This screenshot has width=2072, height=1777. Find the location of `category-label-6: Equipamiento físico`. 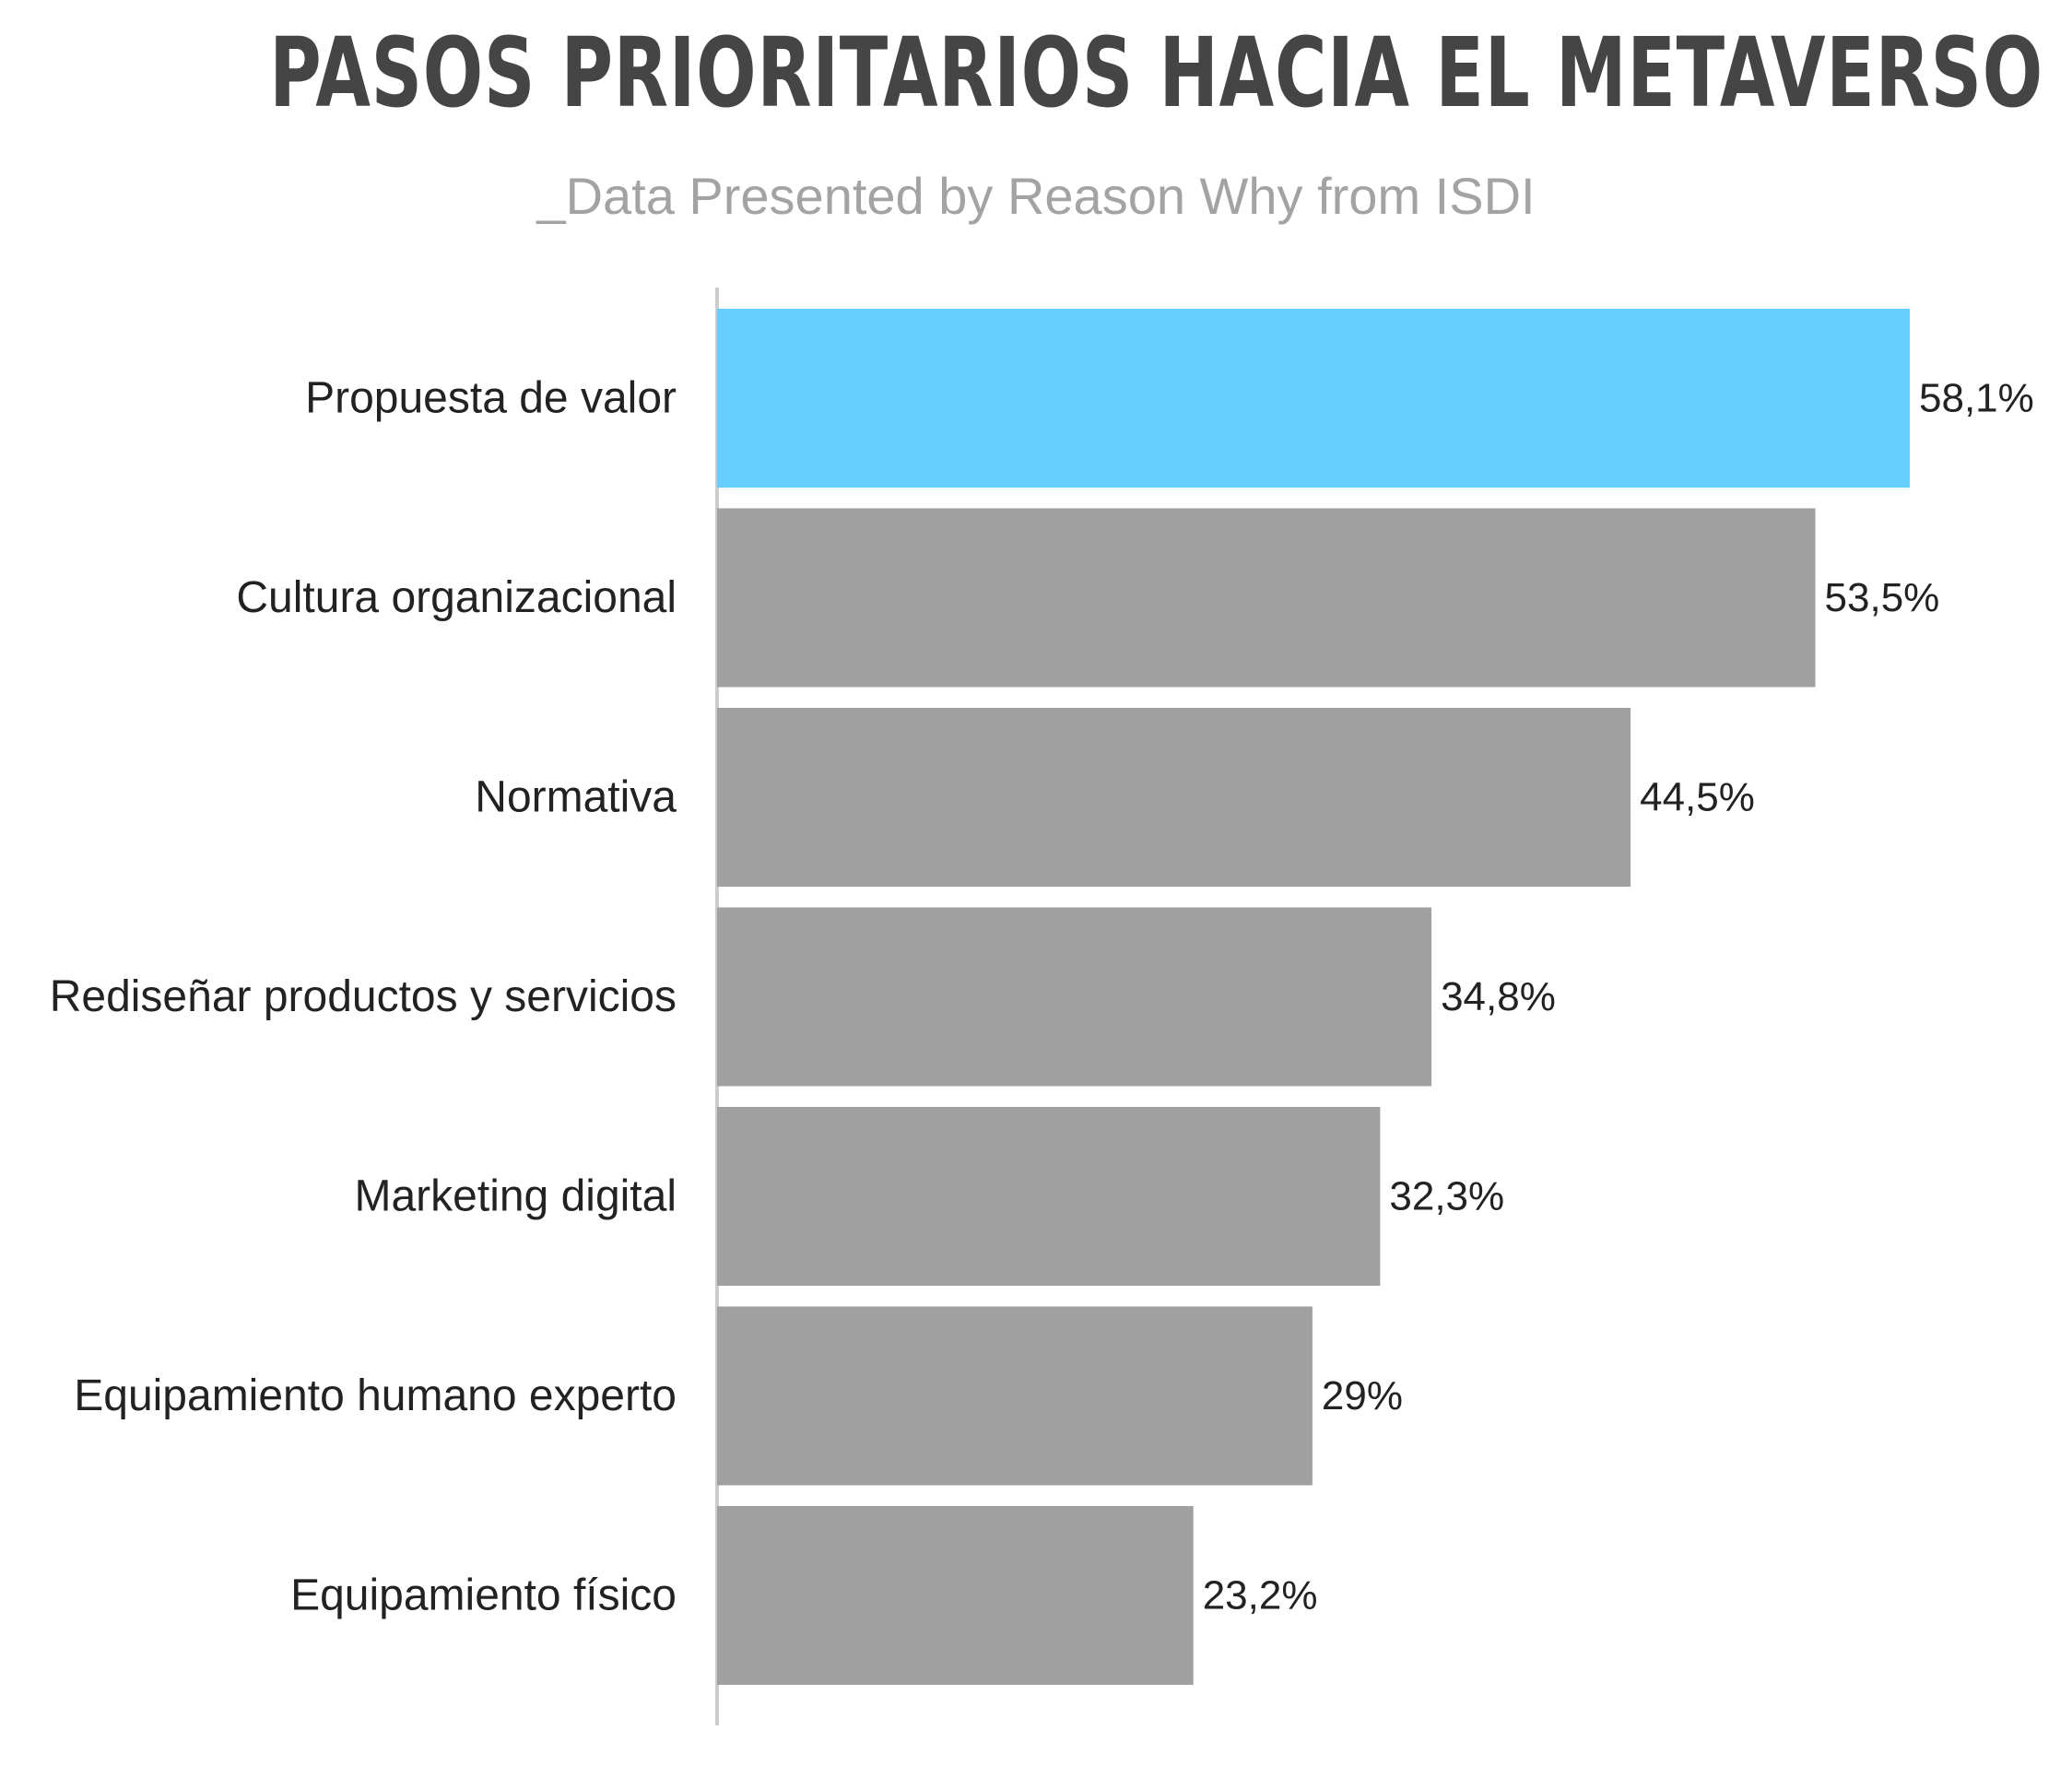

category-label-6: Equipamiento físico is located at coordinates (483, 1595).